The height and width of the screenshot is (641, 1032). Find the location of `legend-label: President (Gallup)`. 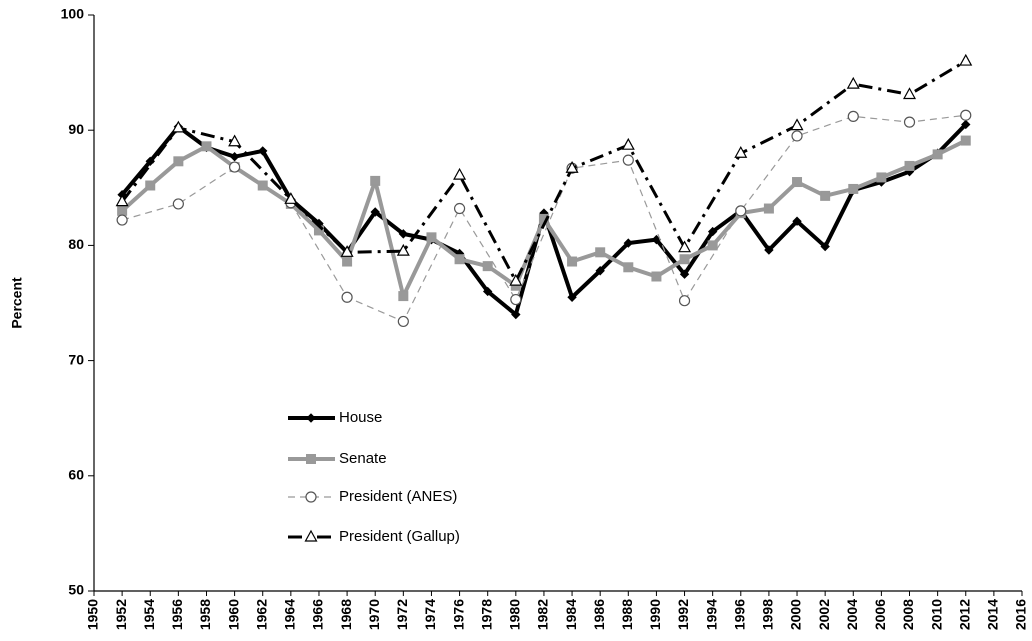

legend-label: President (Gallup) is located at coordinates (399, 536).